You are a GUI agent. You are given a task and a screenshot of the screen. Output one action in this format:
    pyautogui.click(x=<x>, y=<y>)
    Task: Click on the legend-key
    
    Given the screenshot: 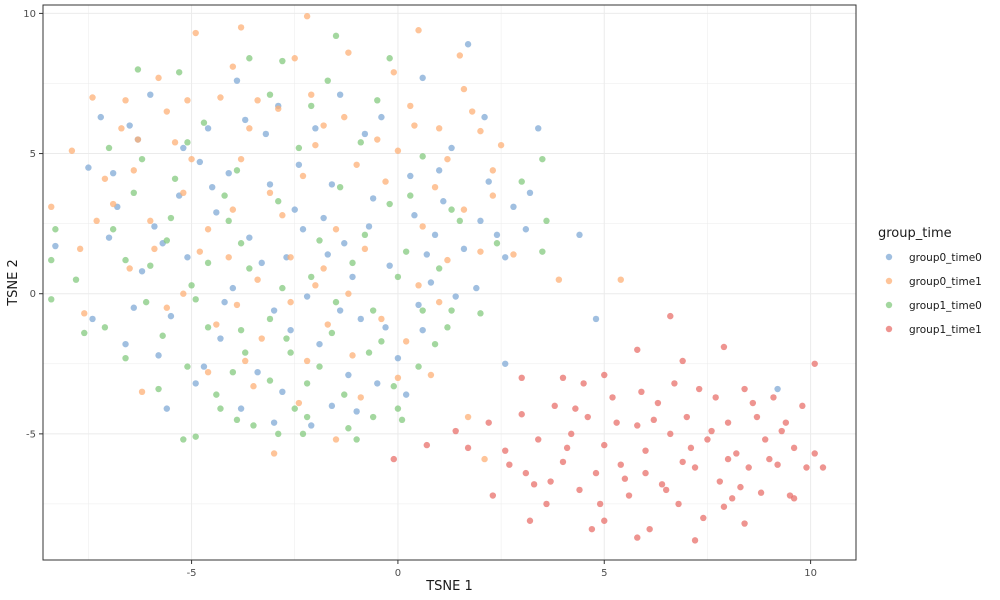 What is the action you would take?
    pyautogui.click(x=889, y=305)
    